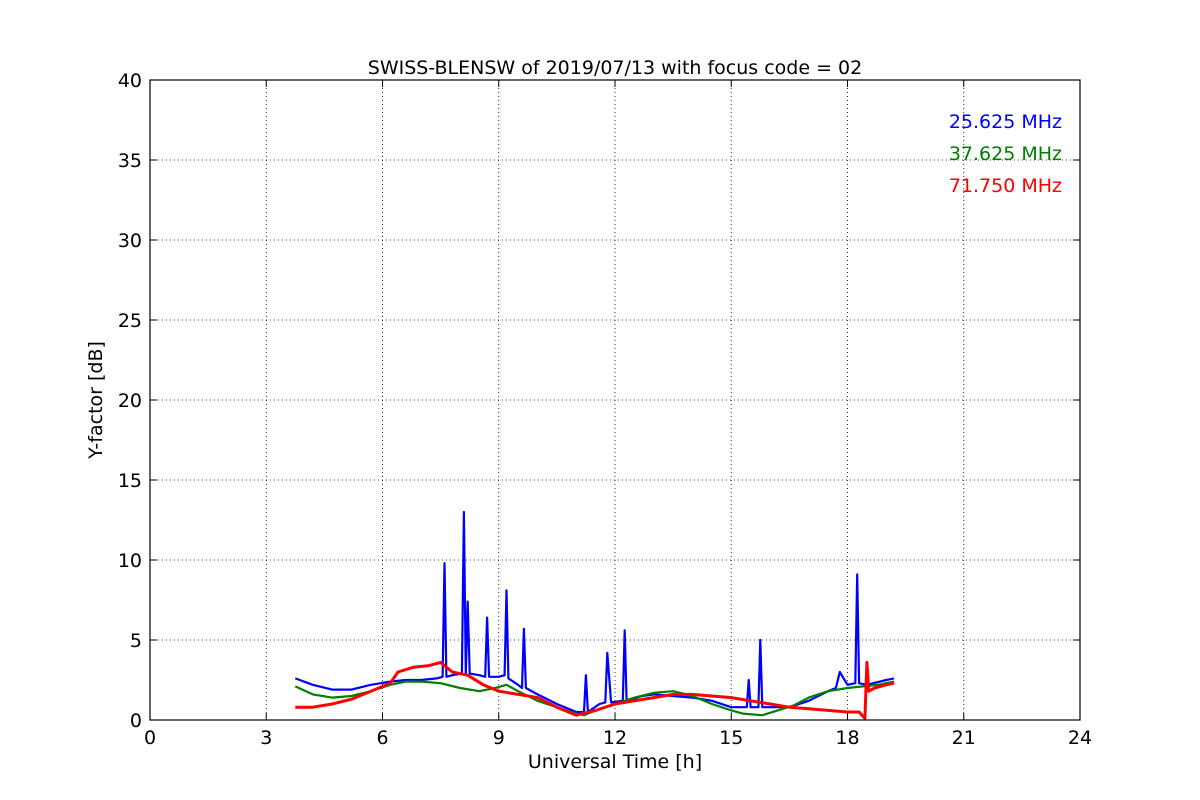 This screenshot has width=1200, height=800. Describe the element at coordinates (499, 738) in the screenshot. I see `x-tick-label: 9` at that location.